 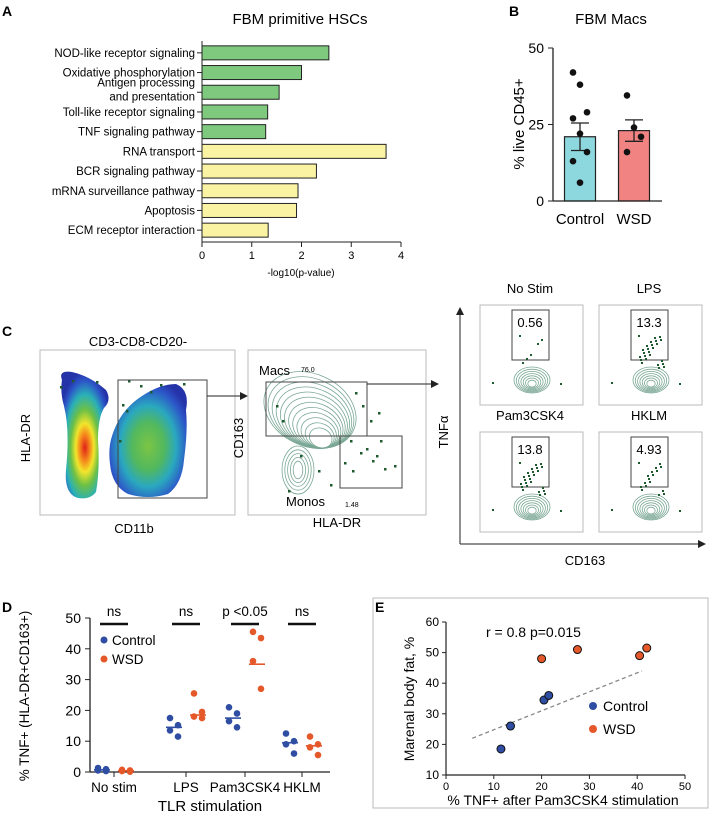 I want to click on stim-name: HKLM, so click(x=649, y=415).